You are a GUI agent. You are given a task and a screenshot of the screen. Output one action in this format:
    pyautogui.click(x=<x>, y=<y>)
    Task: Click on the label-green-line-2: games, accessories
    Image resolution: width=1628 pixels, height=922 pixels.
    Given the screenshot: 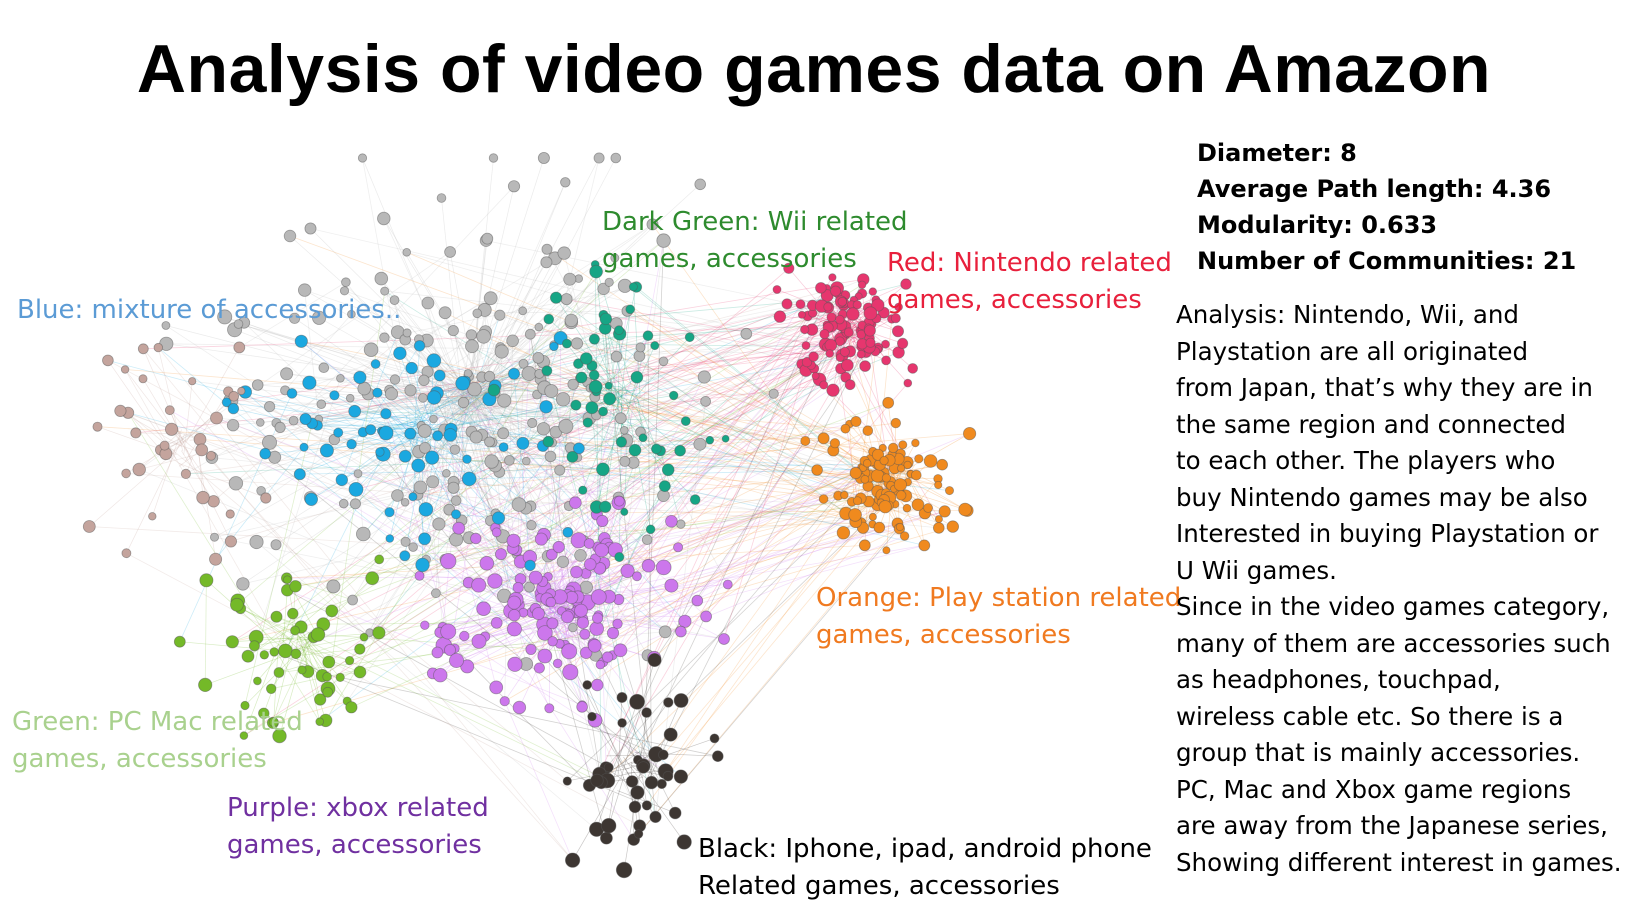 What is the action you would take?
    pyautogui.click(x=139, y=759)
    